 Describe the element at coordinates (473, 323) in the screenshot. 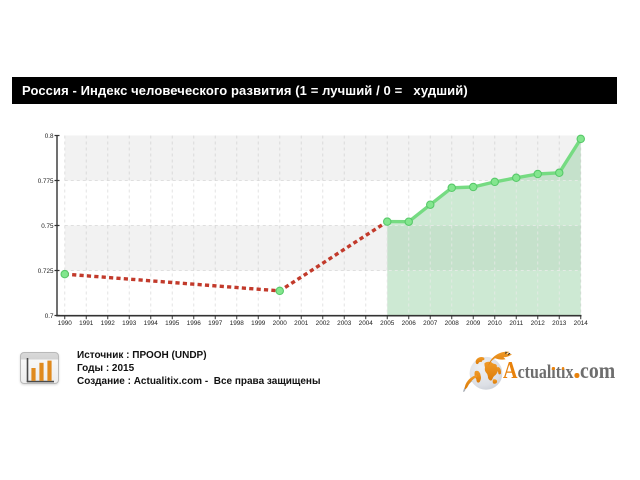

I see `svg-text: 2009` at that location.